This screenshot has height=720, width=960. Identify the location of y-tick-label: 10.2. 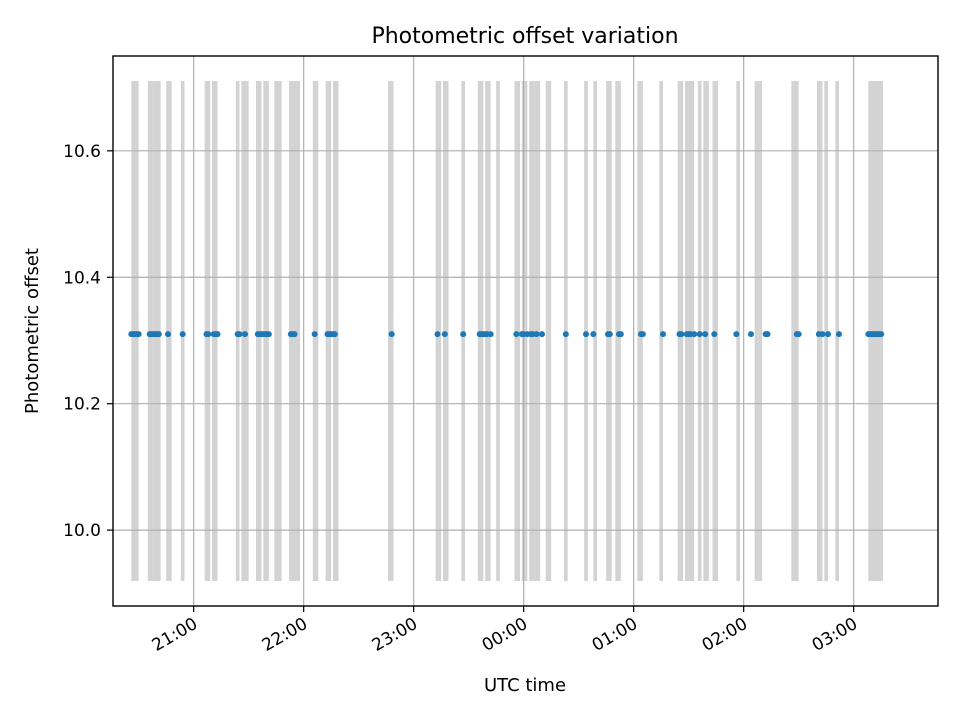
(82, 405).